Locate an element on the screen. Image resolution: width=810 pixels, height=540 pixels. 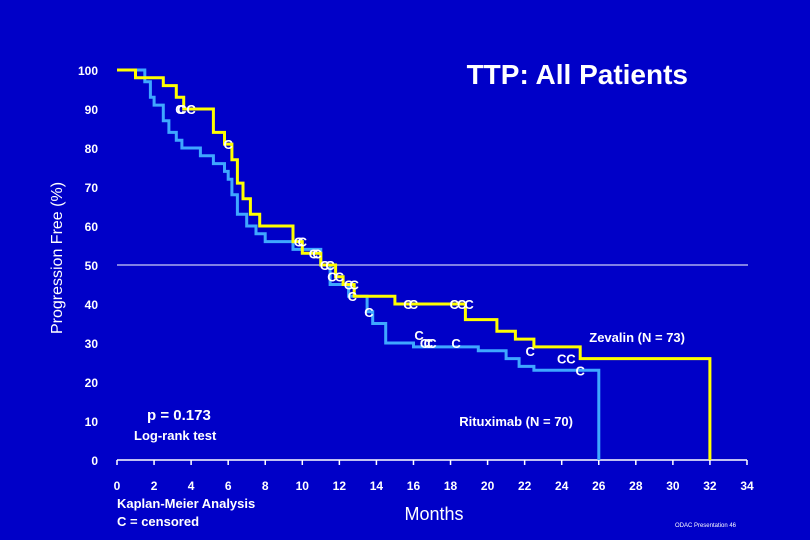
x-tick-label: 34 is located at coordinates (747, 486).